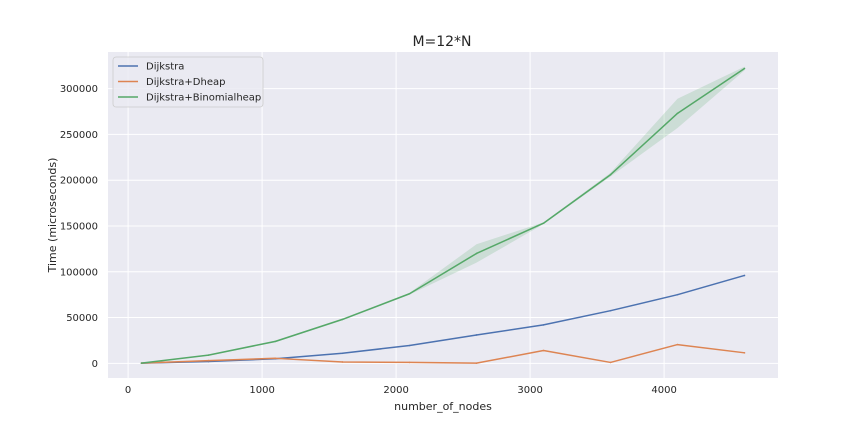 Image resolution: width=864 pixels, height=432 pixels. What do you see at coordinates (395, 390) in the screenshot?
I see `x-tick-label: 2000` at bounding box center [395, 390].